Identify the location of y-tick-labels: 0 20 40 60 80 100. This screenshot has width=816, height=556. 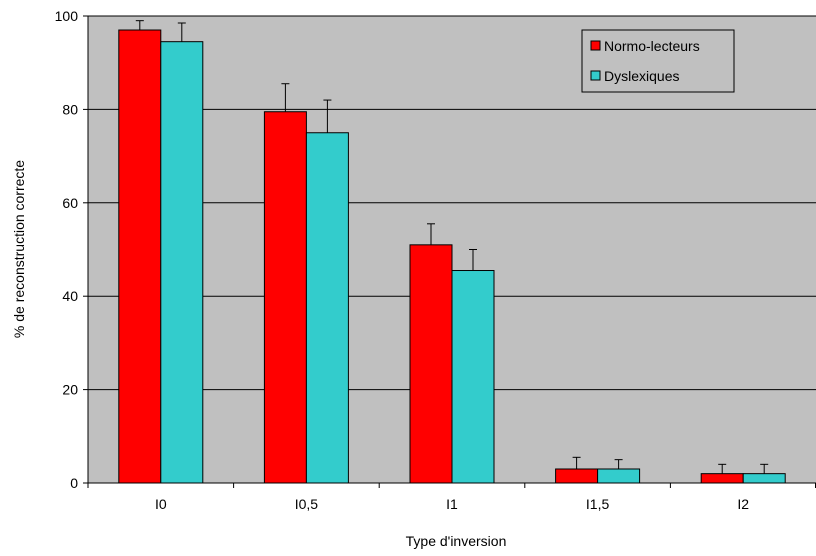
(67, 249).